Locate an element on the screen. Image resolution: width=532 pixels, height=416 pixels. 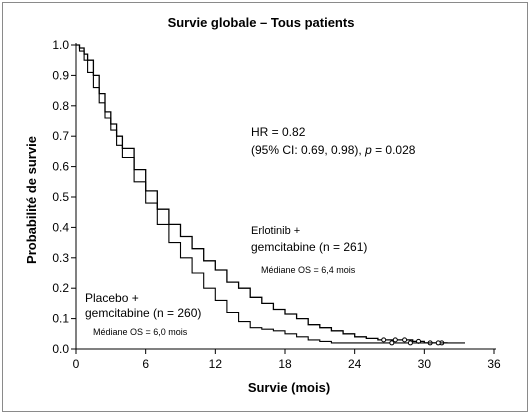
y-tick-label: 0.8 is located at coordinates (60, 106).